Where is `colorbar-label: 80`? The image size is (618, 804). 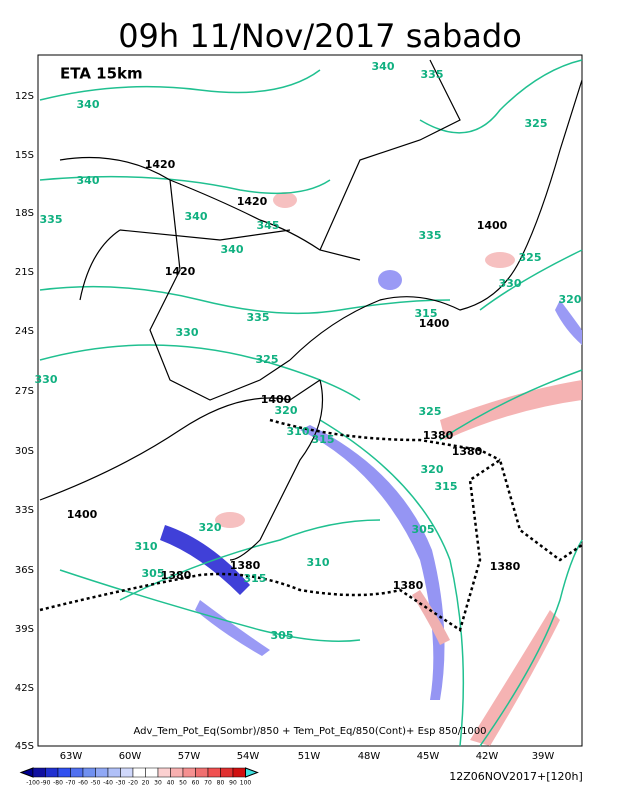
colorbar-label: 80 is located at coordinates (221, 783).